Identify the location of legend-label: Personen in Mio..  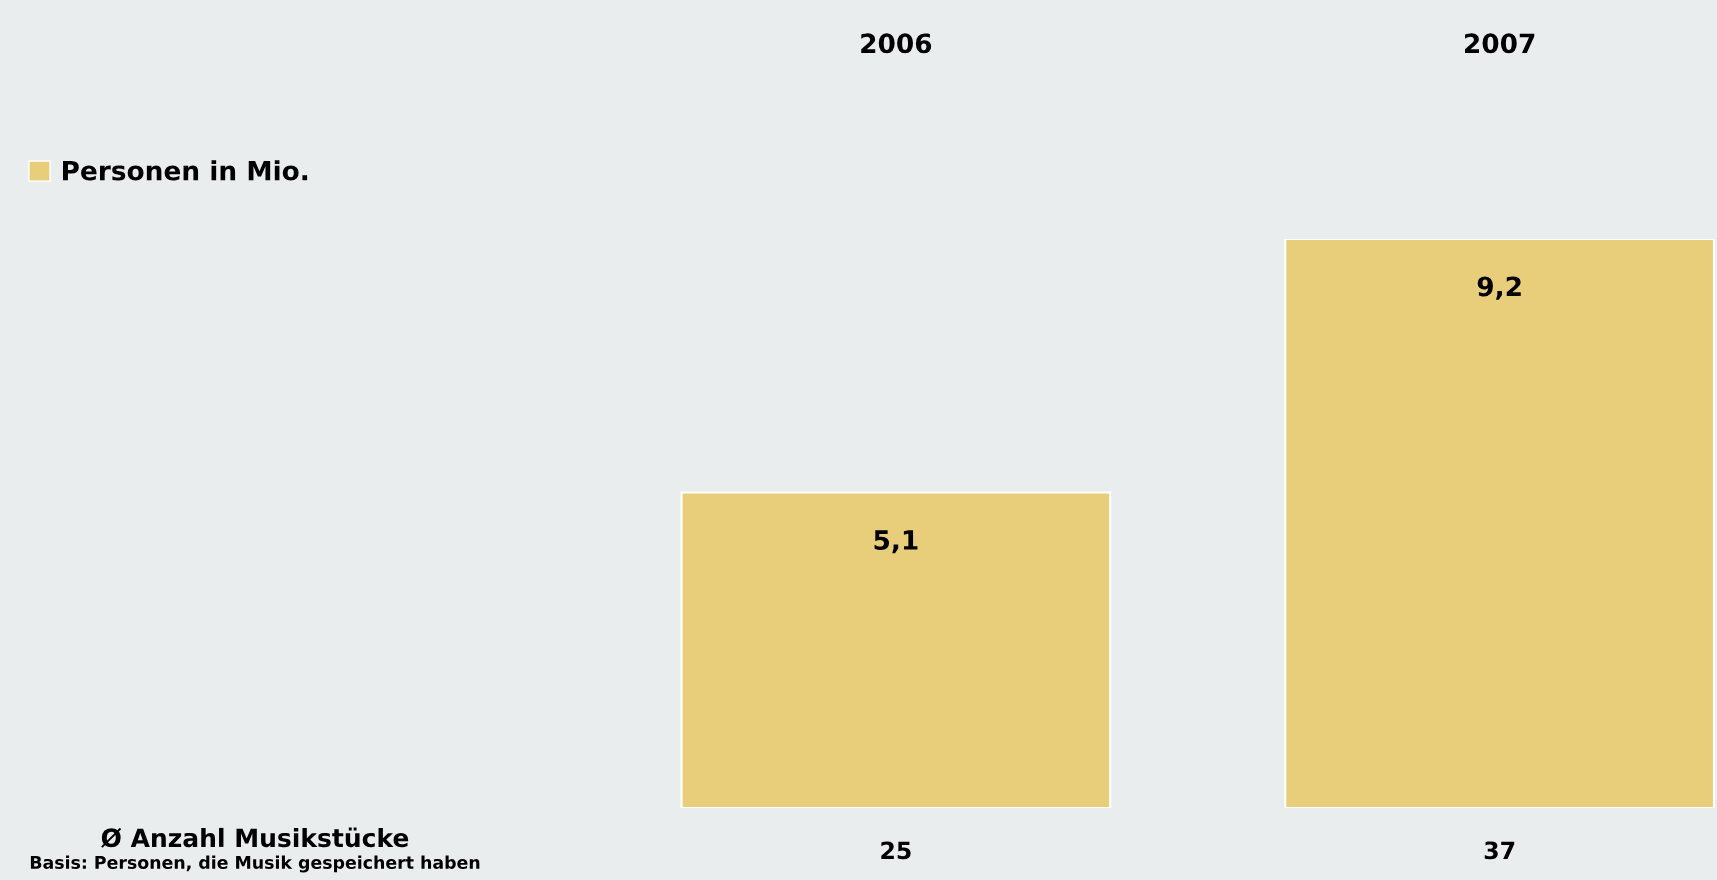
(185, 170).